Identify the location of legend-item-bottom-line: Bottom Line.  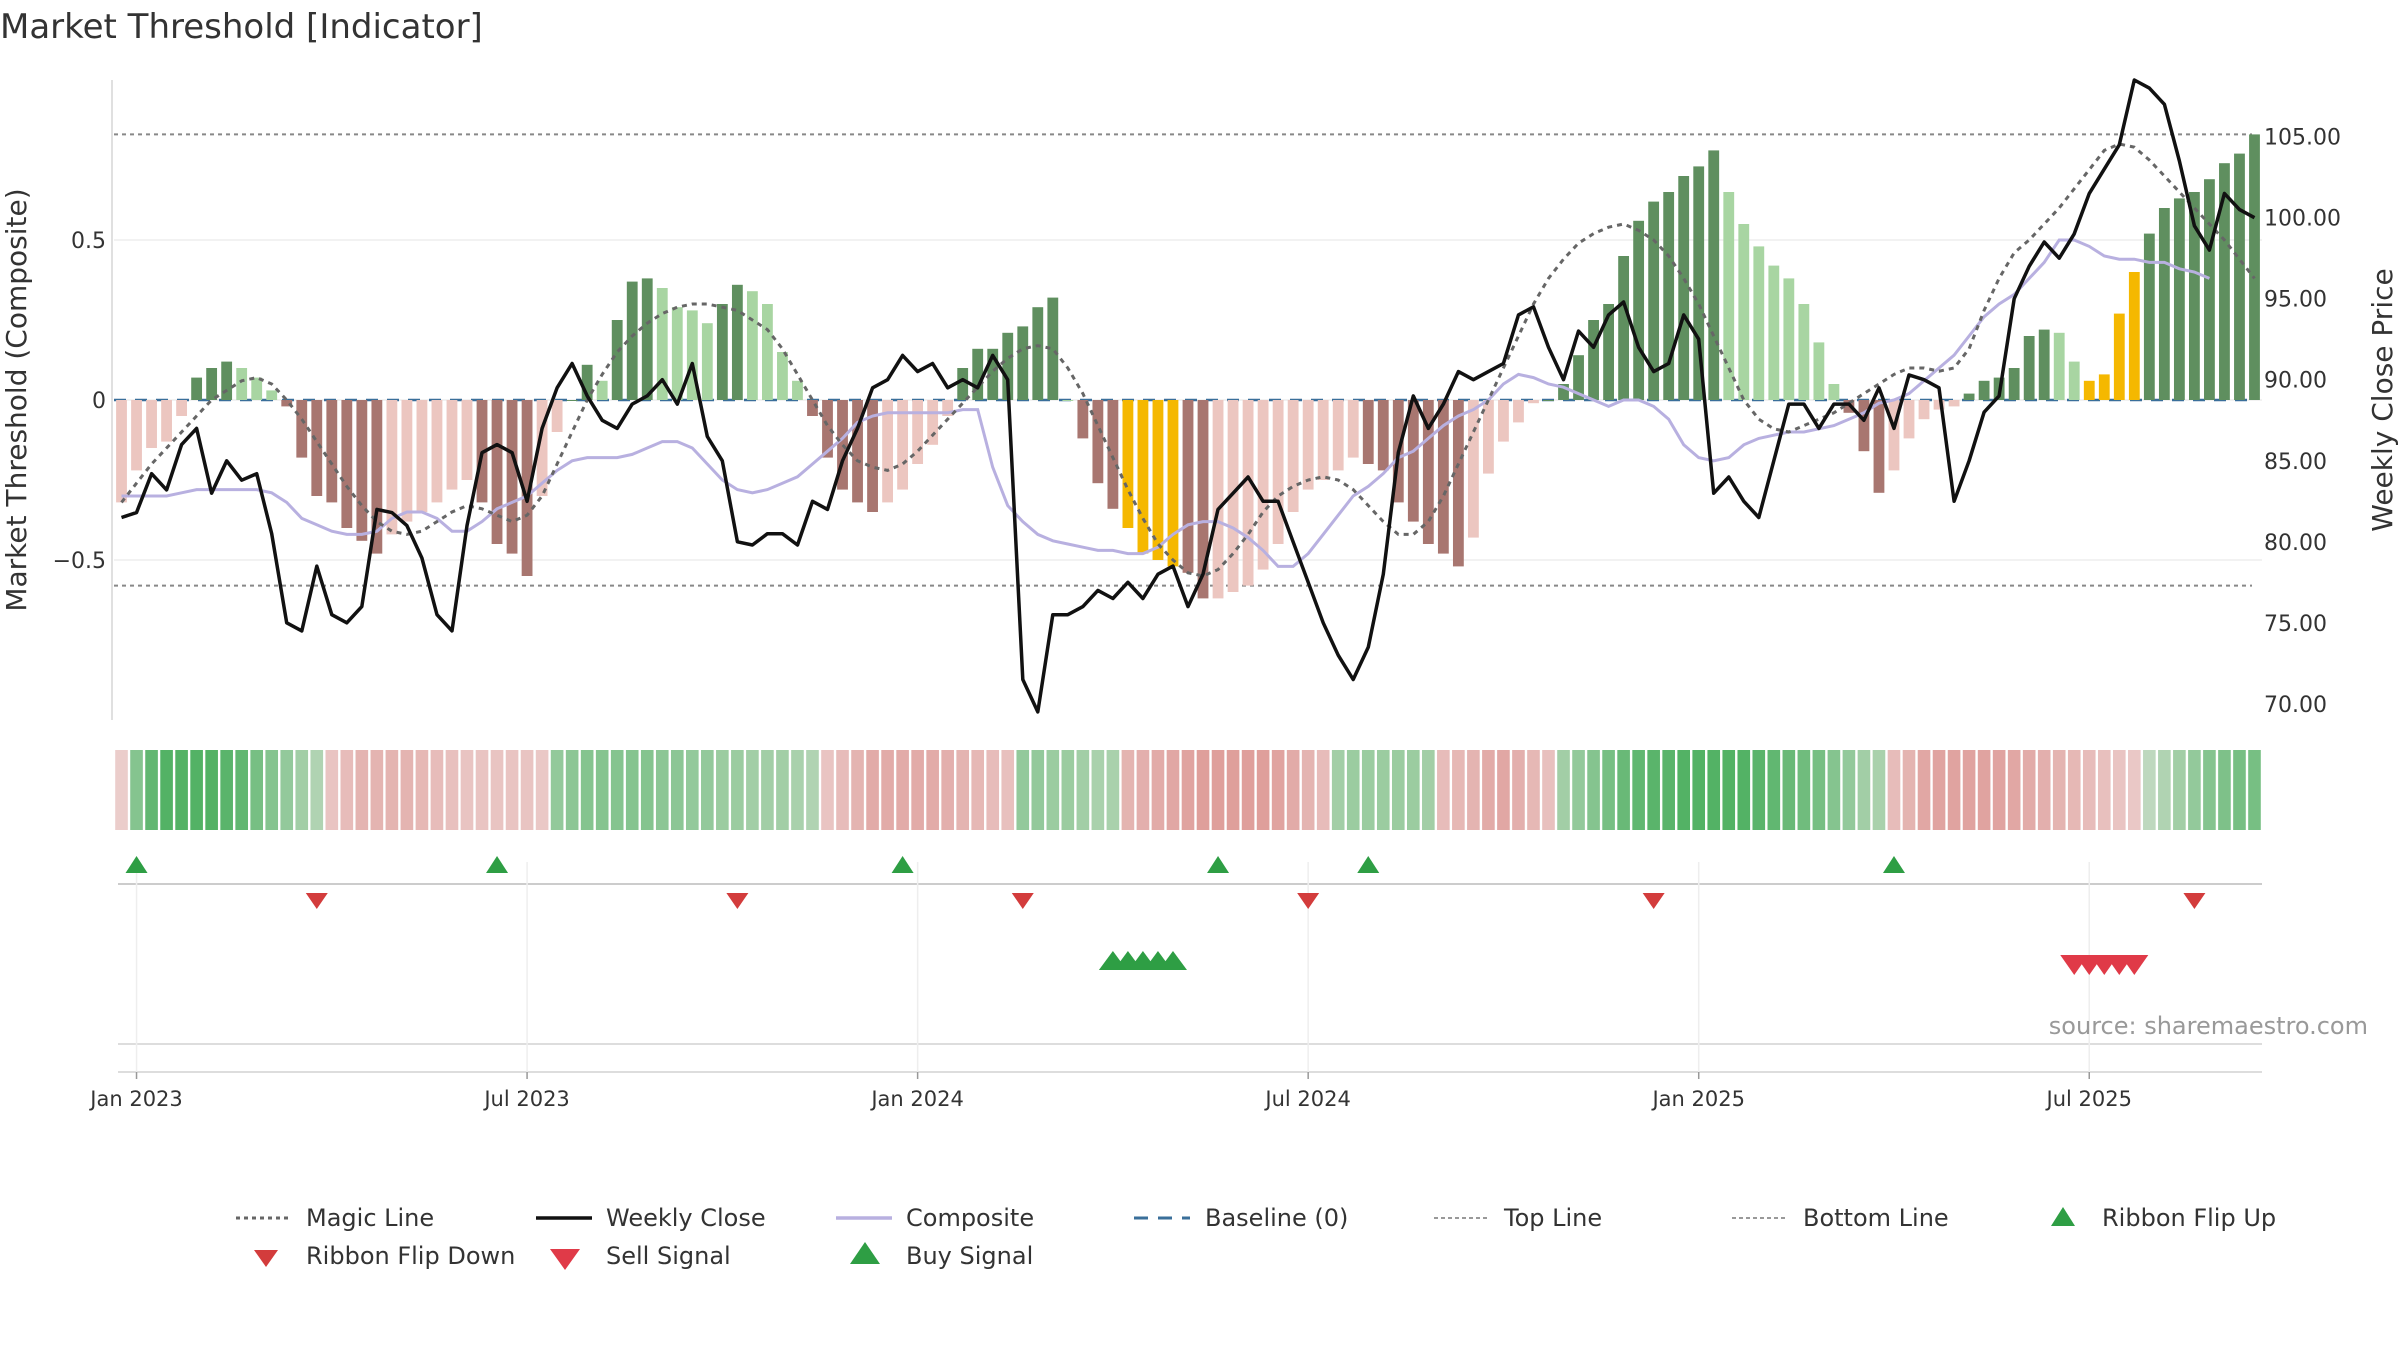
(1840, 1218).